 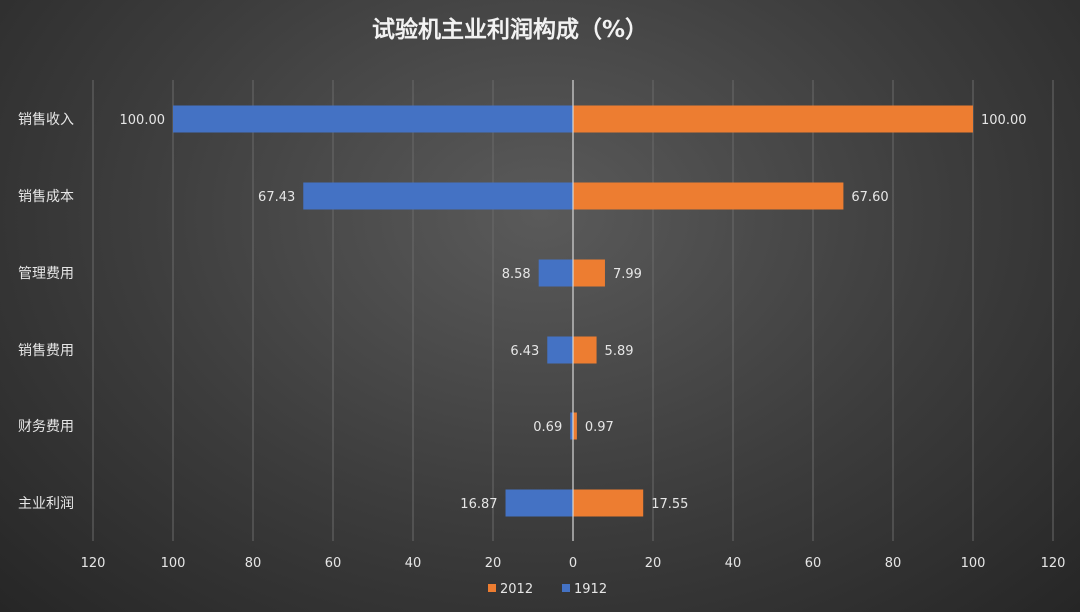 What do you see at coordinates (46, 427) in the screenshot?
I see `category-label: 财务费用` at bounding box center [46, 427].